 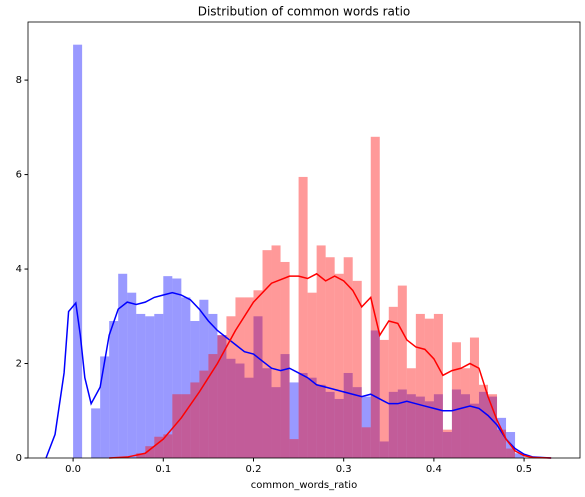 What do you see at coordinates (524, 469) in the screenshot?
I see `x-tick-label: 0.5` at bounding box center [524, 469].